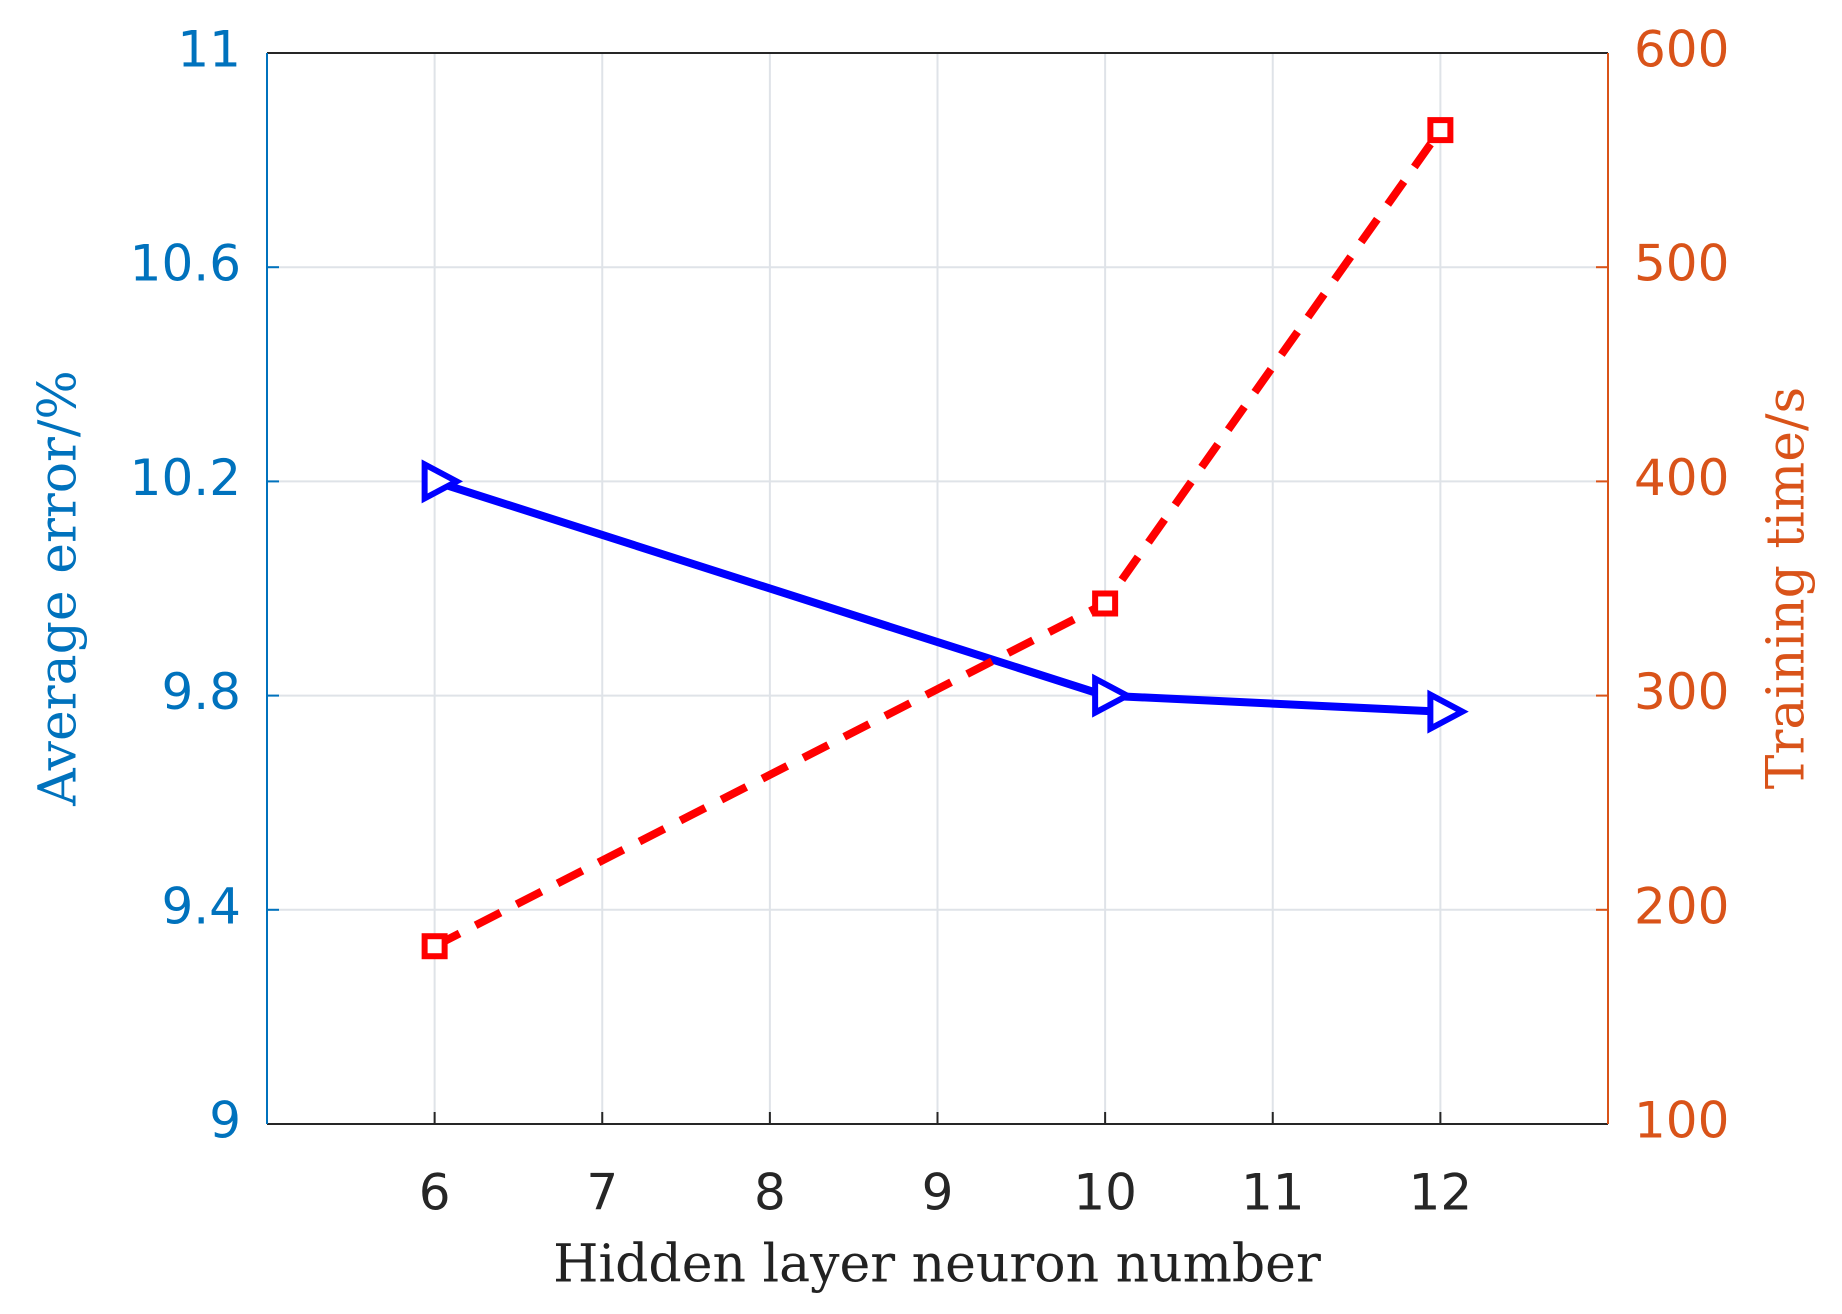 The width and height of the screenshot is (1842, 1314). I want to click on x-tick-label: 7, so click(602, 1193).